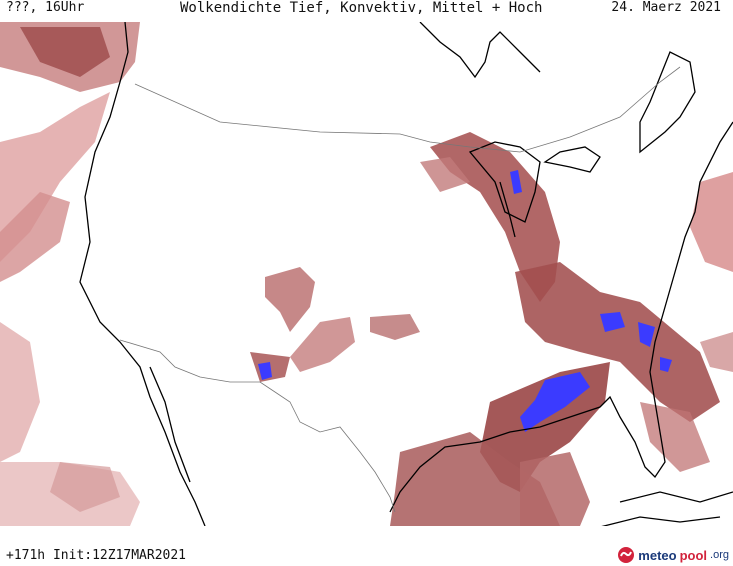 This screenshot has height=566, width=733. I want to click on logo-text-meteo: meteo, so click(657, 555).